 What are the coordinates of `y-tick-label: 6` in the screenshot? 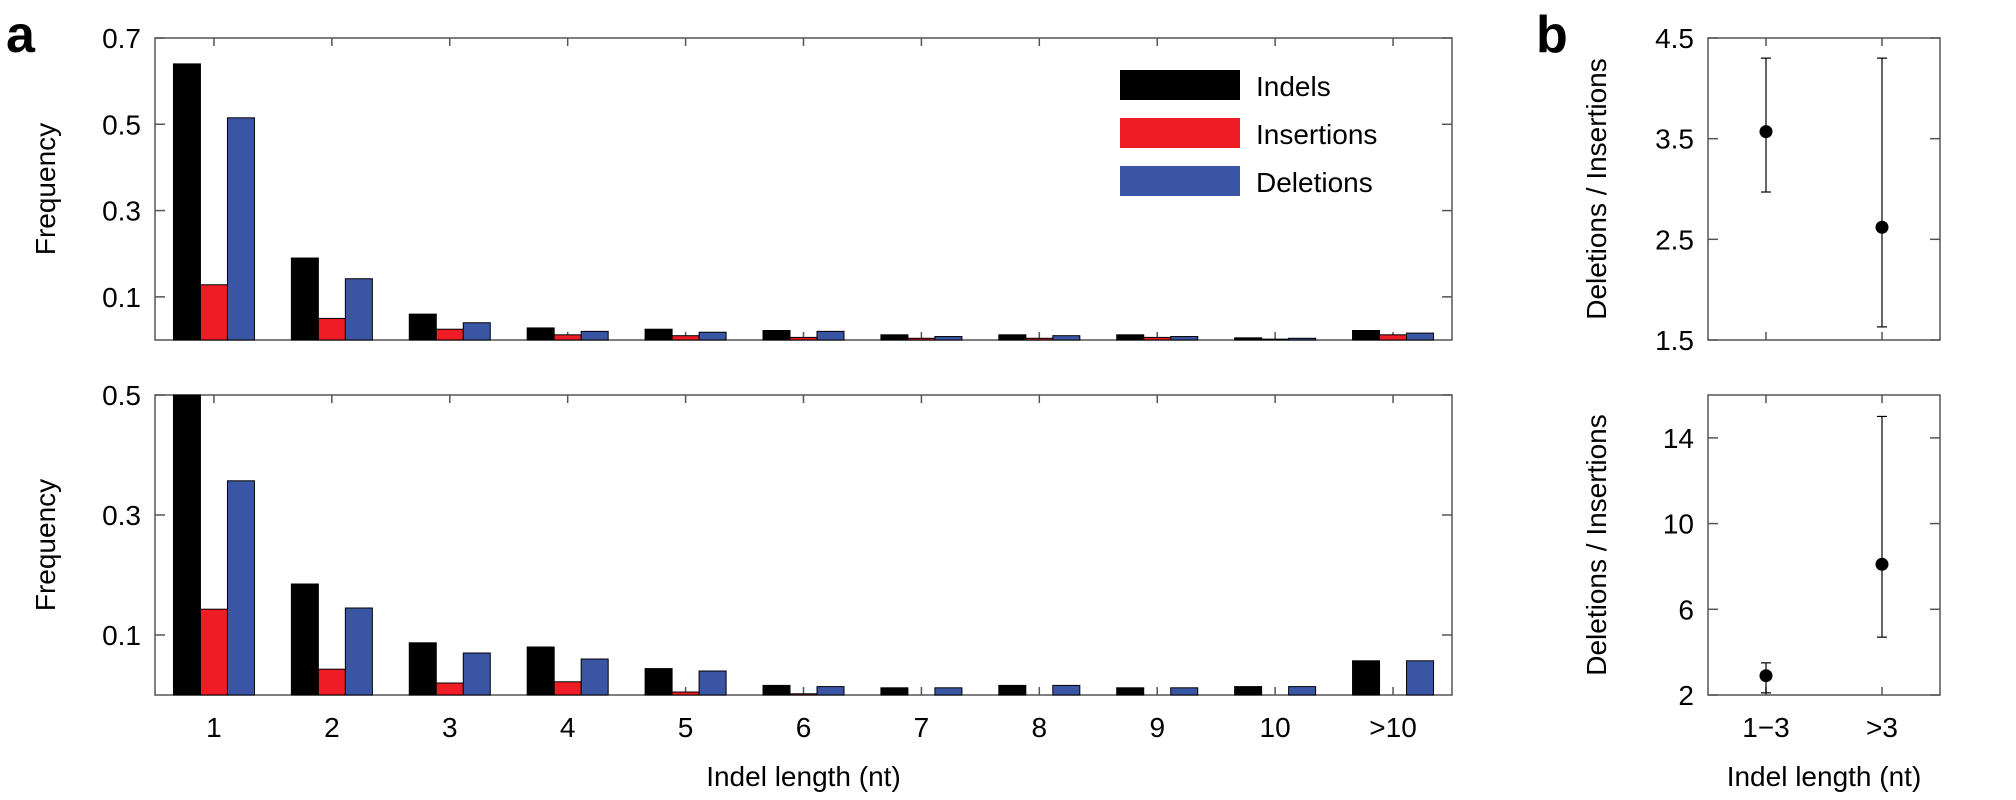 It's located at (1686, 609).